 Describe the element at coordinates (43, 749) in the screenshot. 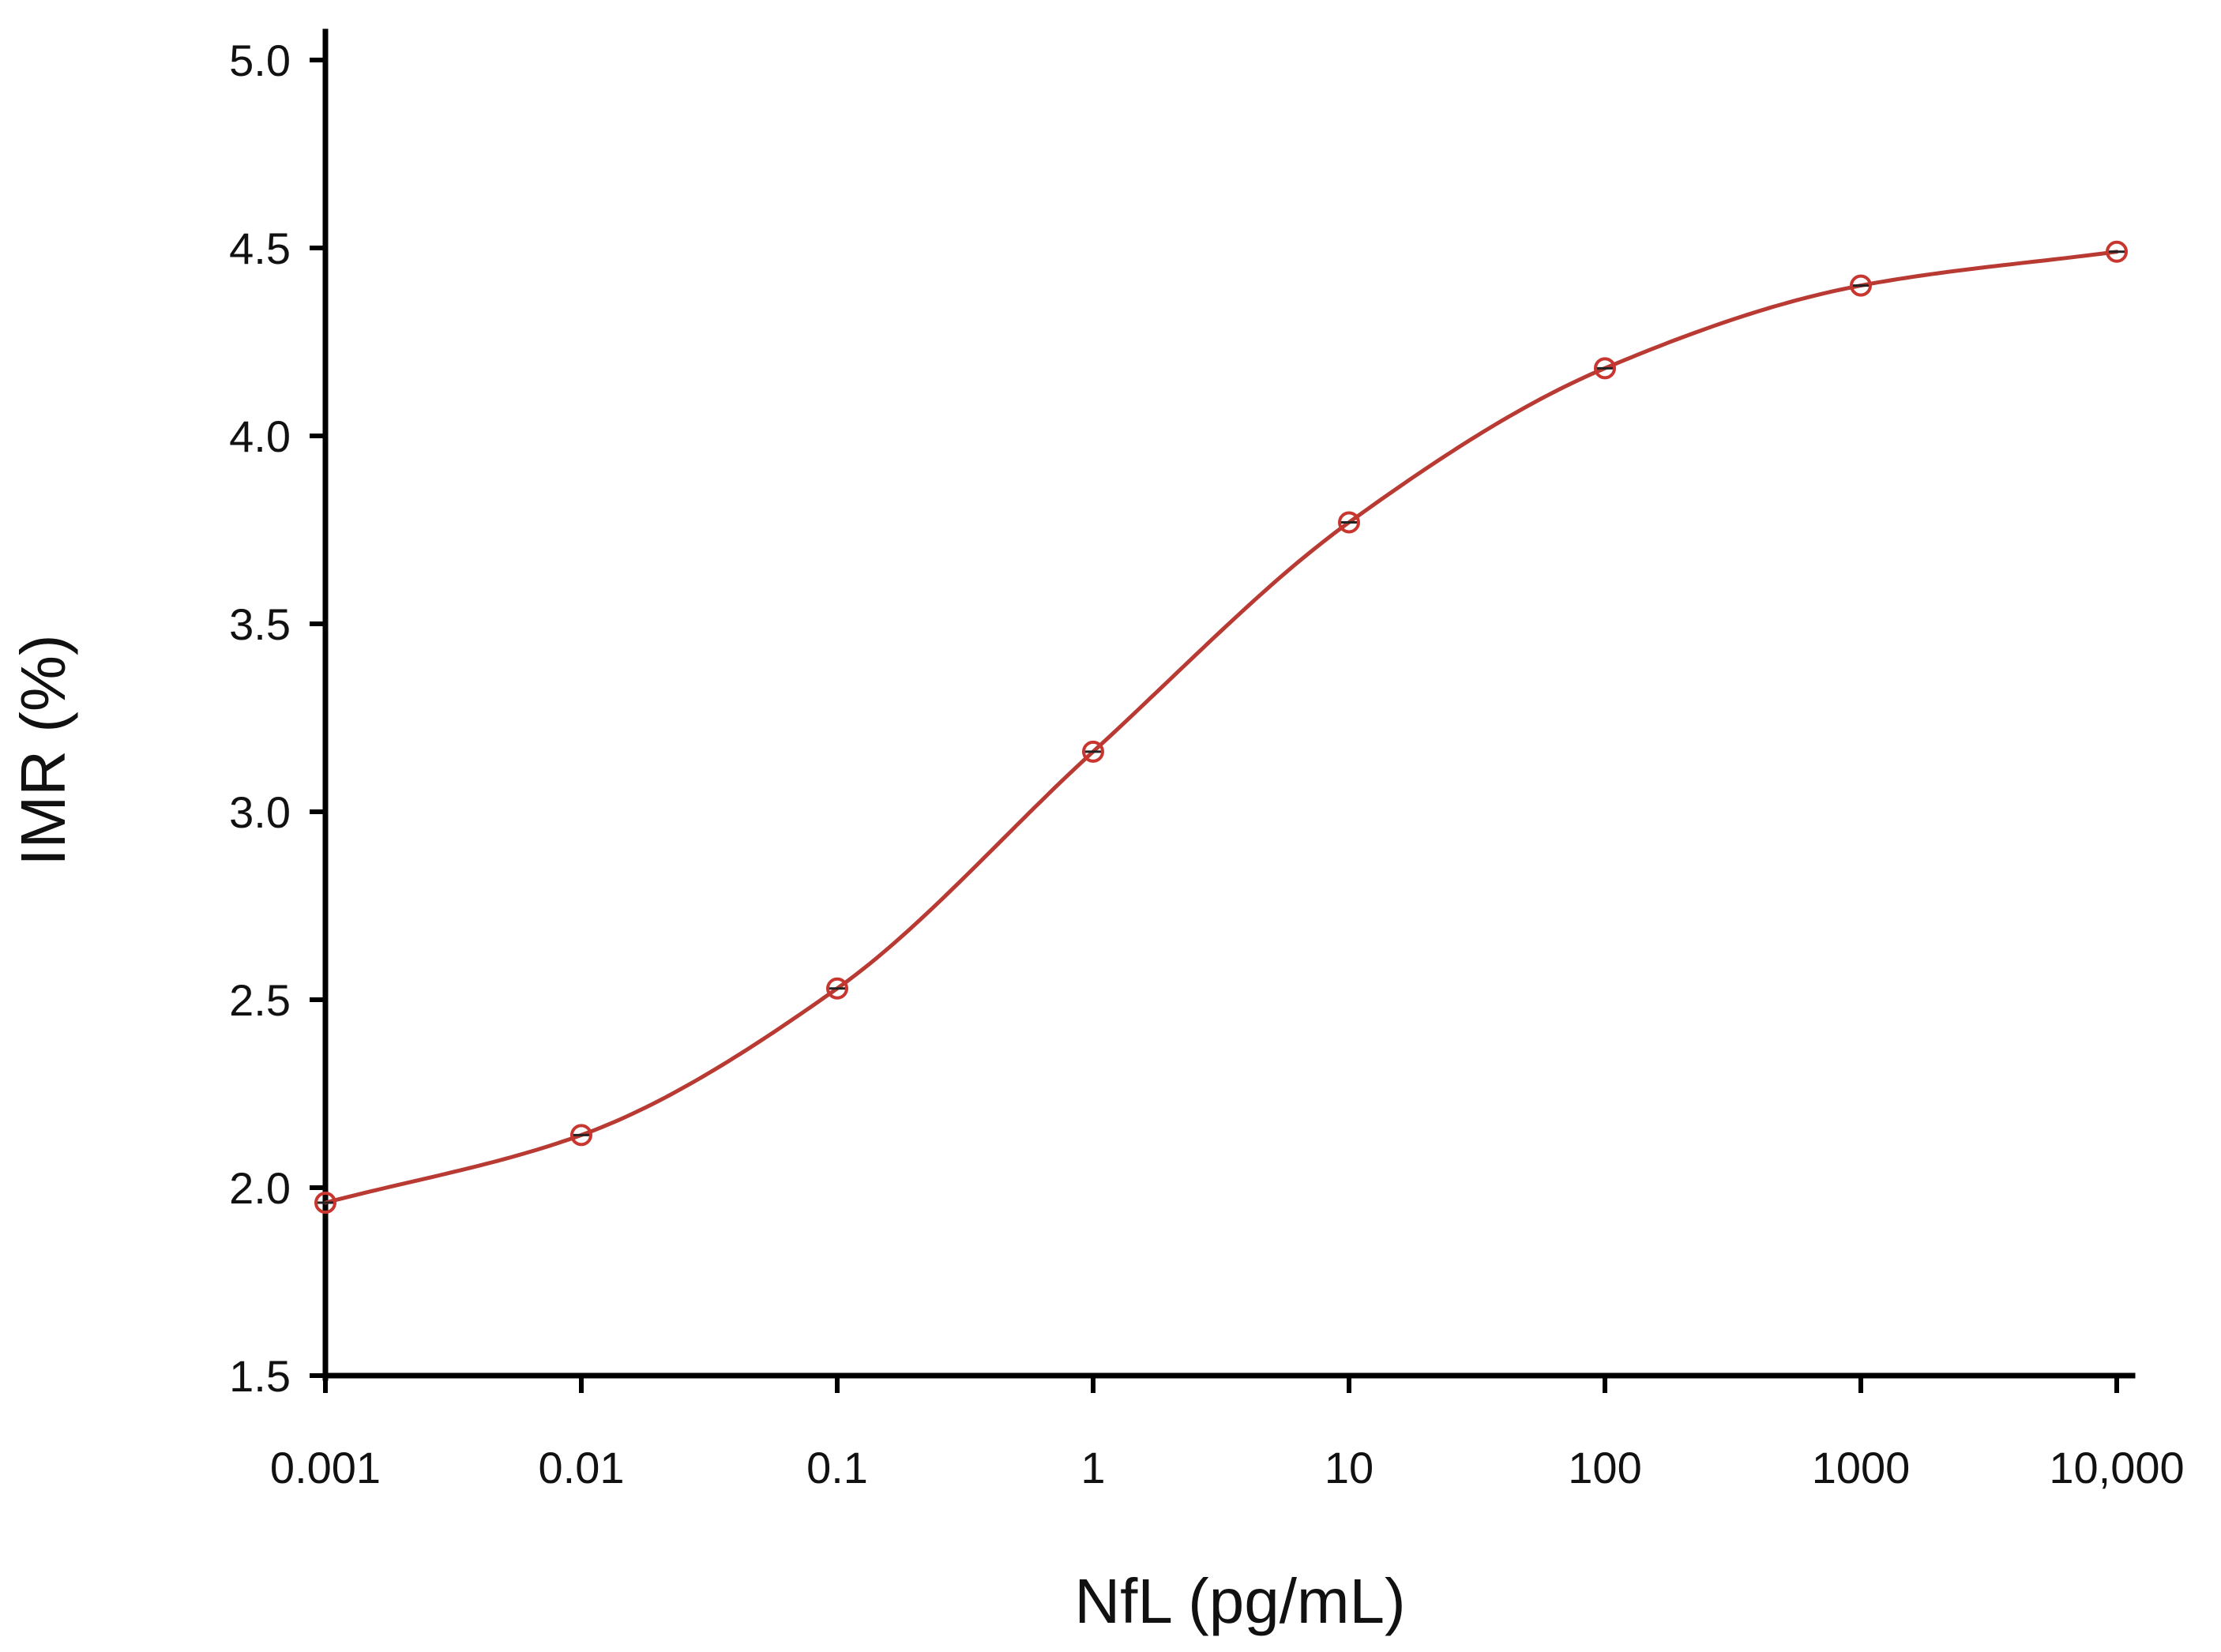

I see `y-axis-title: IMR (%)` at that location.